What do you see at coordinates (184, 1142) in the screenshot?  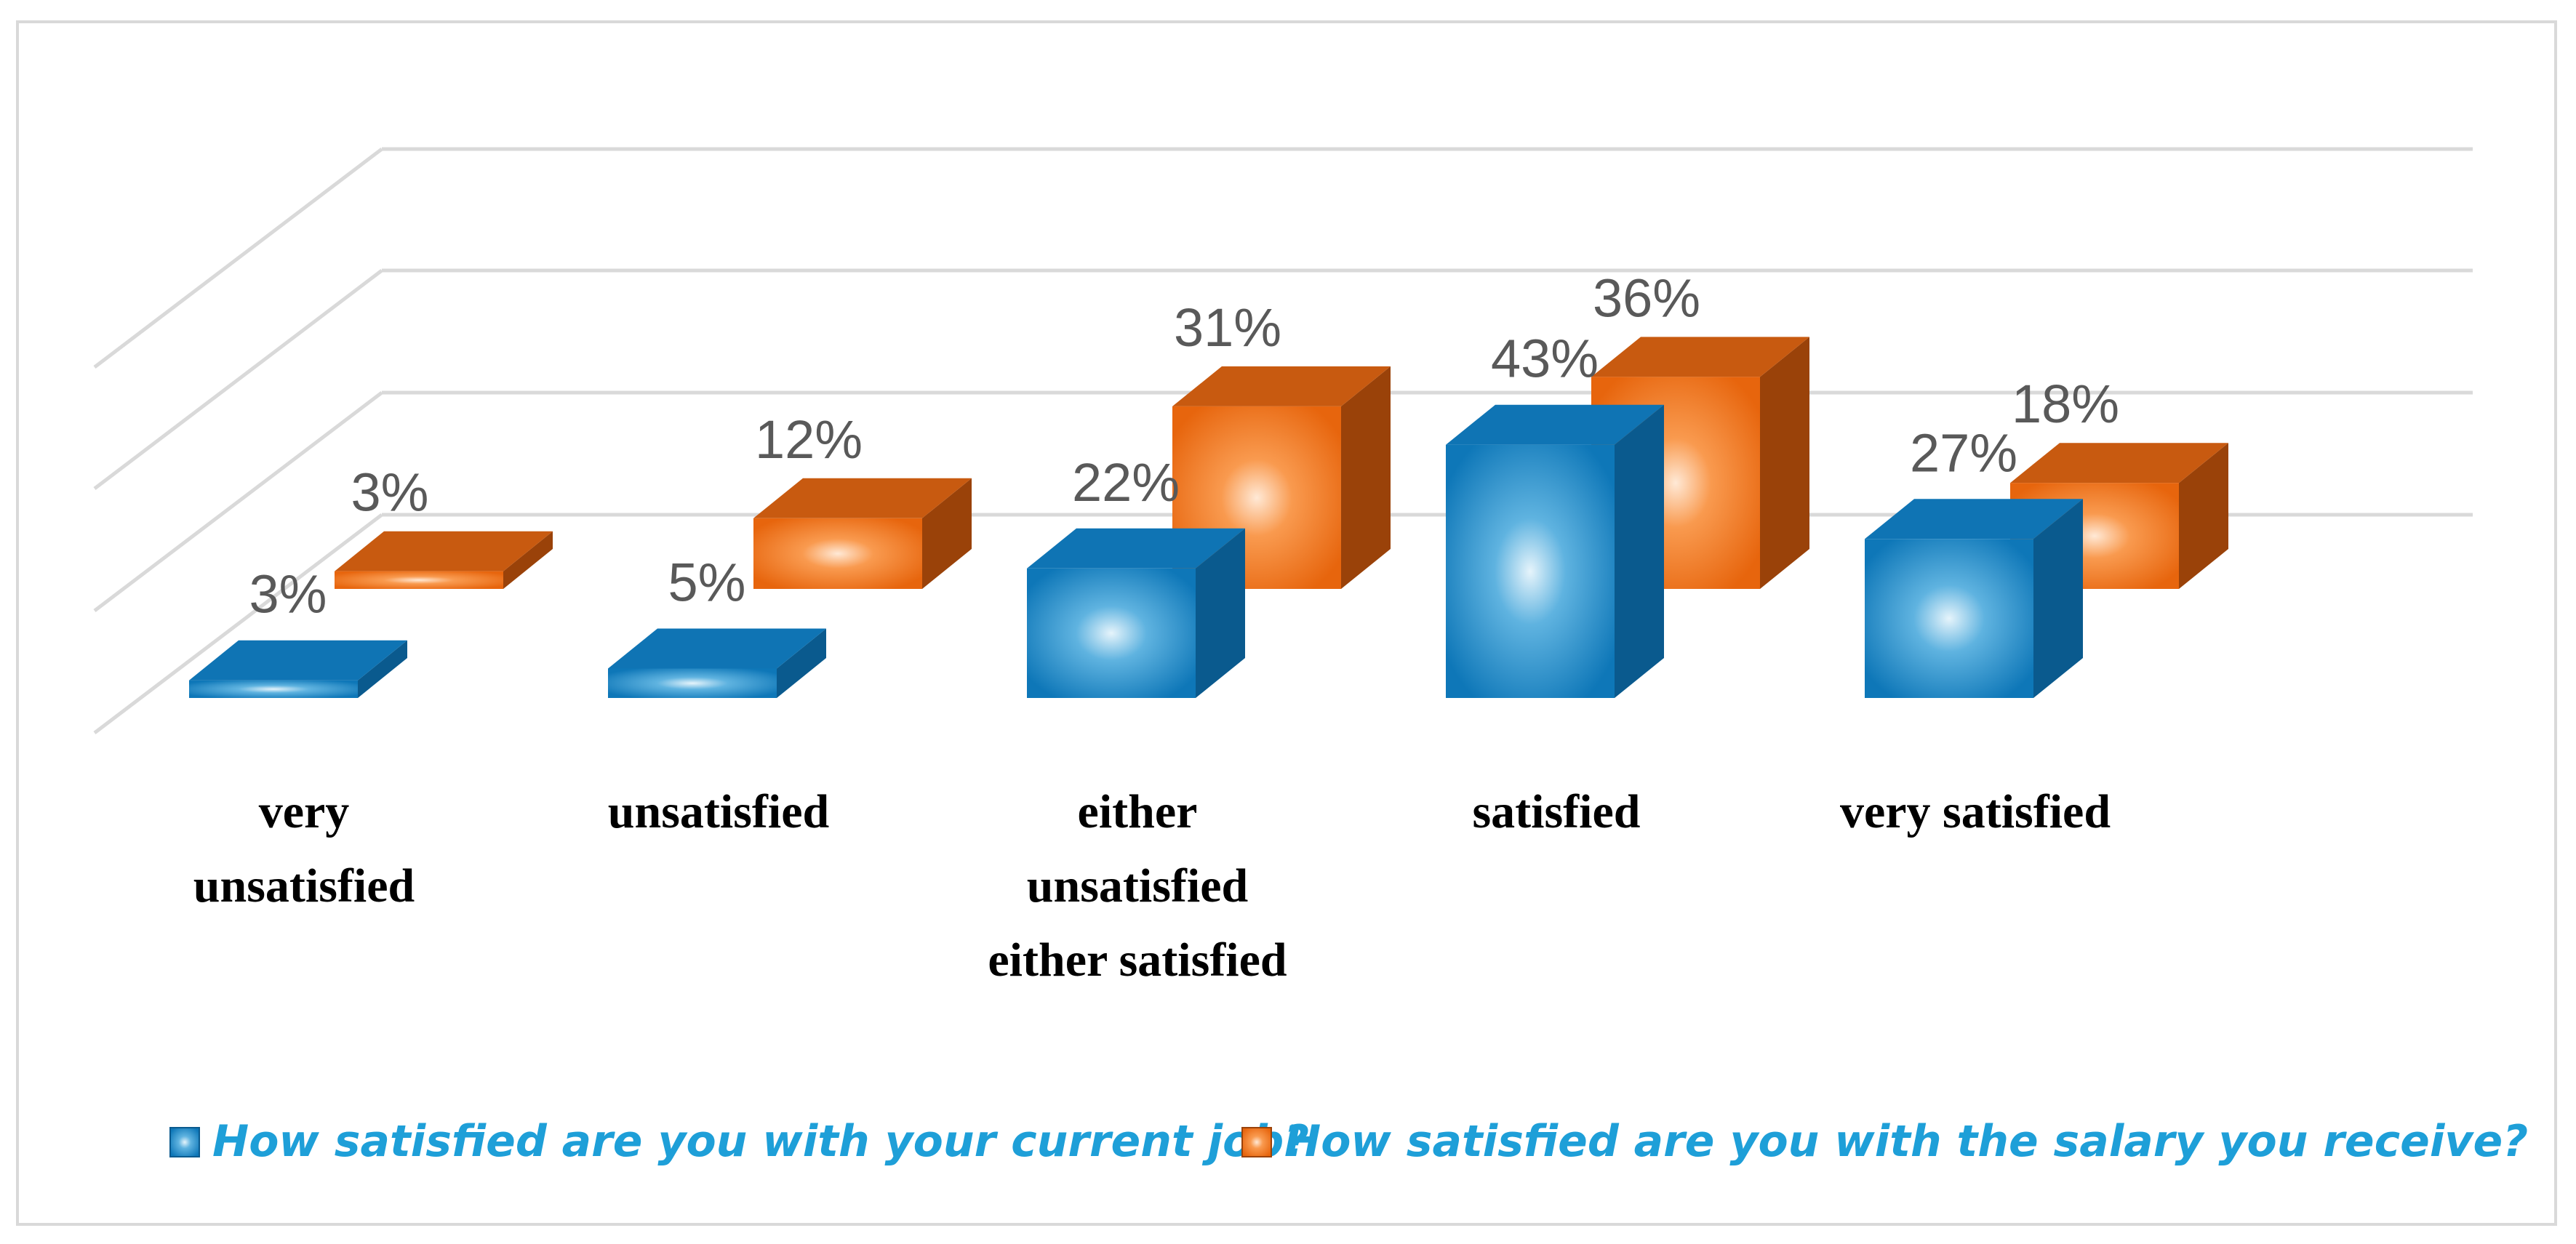 I see `legend-swatch-current-job` at bounding box center [184, 1142].